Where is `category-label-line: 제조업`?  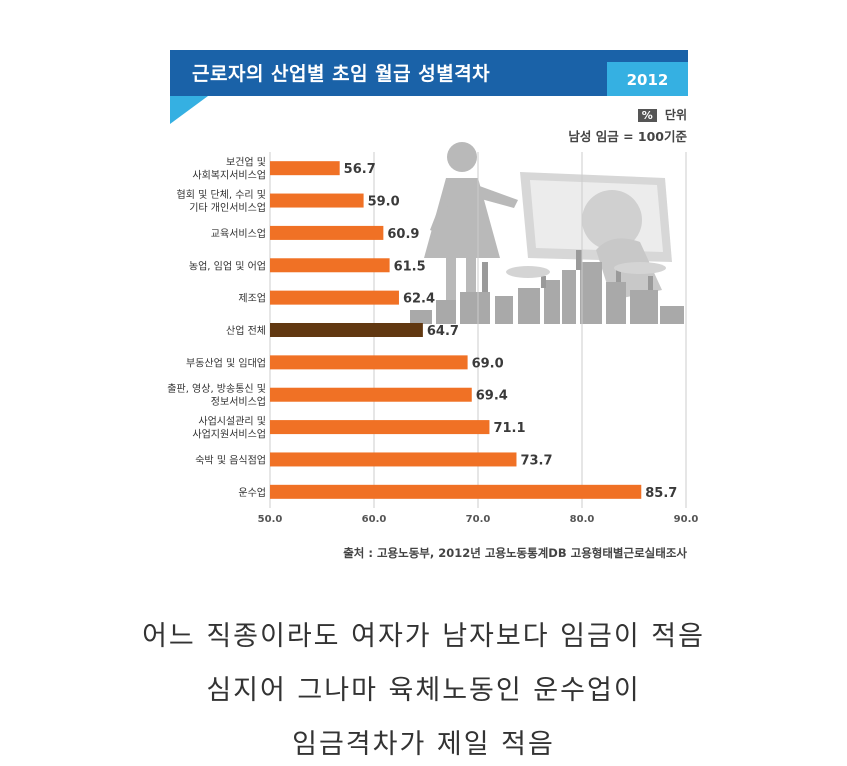
category-label-line: 제조업 is located at coordinates (252, 298).